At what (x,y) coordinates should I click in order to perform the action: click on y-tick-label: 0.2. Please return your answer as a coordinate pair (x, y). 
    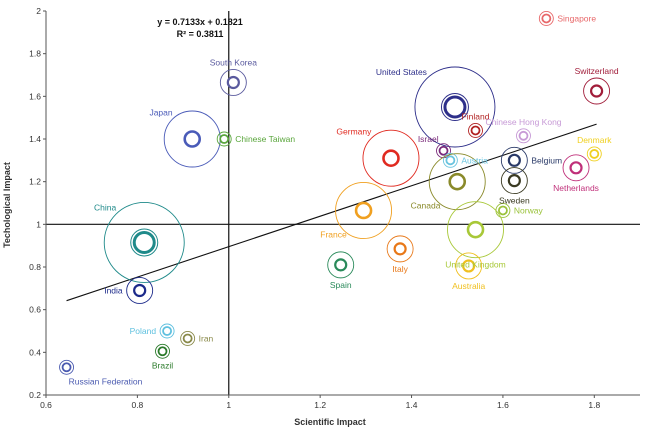
    Looking at the image, I should click on (35, 395).